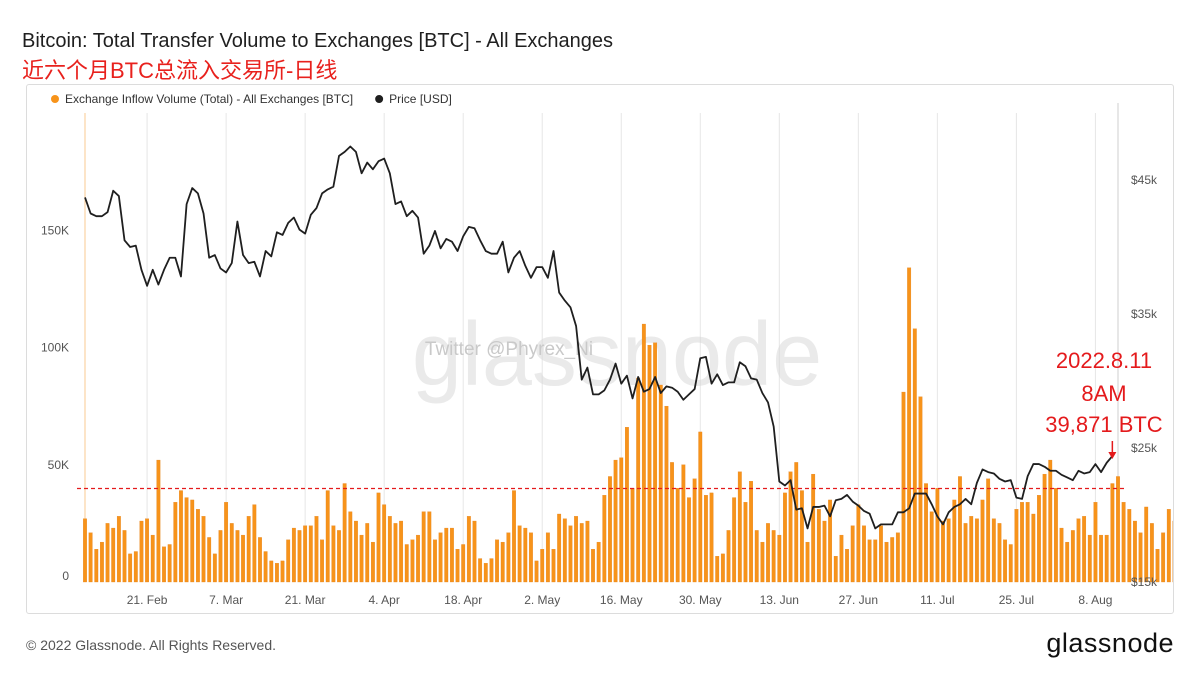  Describe the element at coordinates (1112, 456) in the screenshot. I see `annotation-arrow-head` at that location.